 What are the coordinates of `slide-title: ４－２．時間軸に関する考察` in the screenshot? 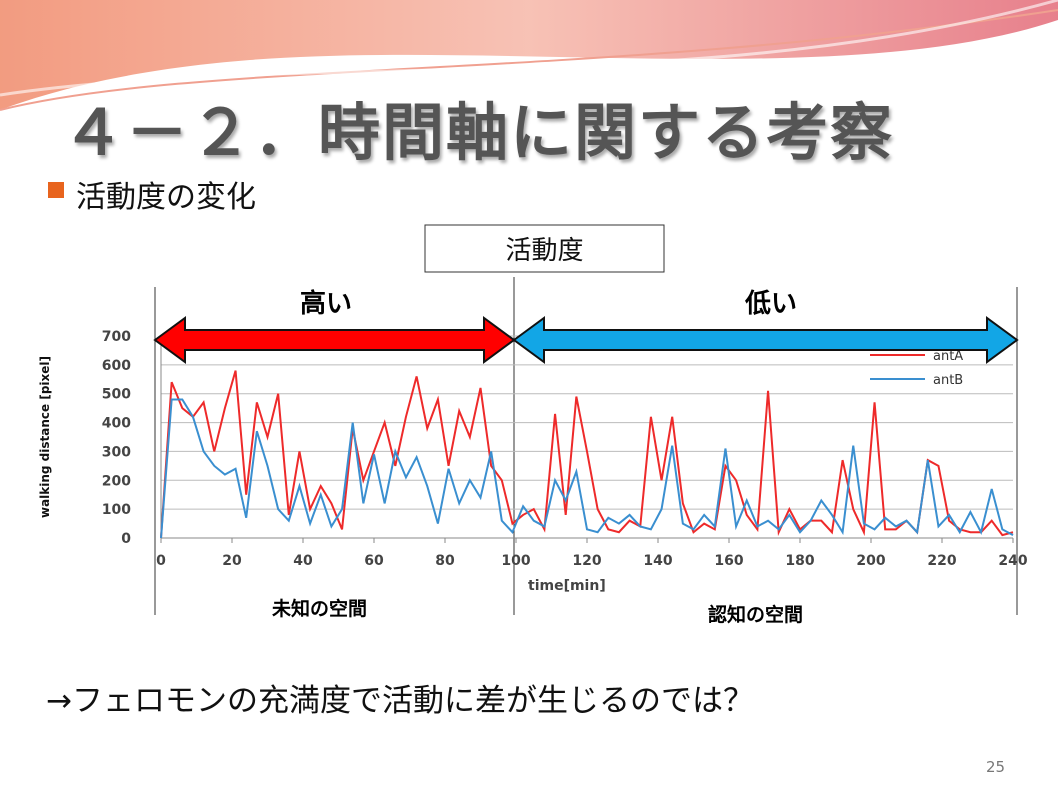 It's located at (478, 132).